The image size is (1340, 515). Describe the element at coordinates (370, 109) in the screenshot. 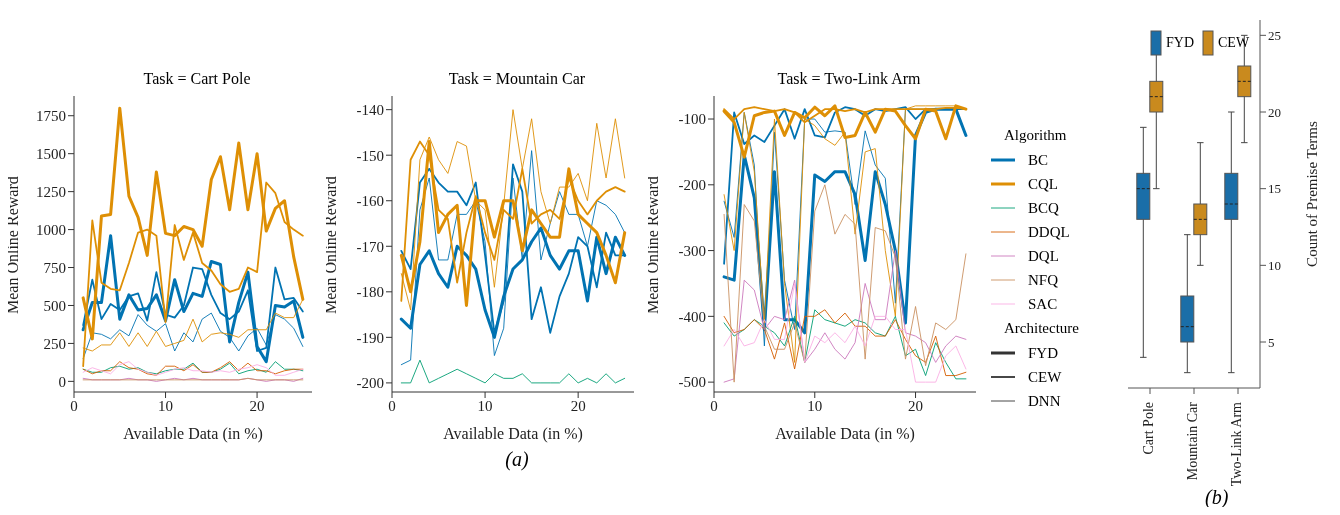

I see `y-tick-label: -140` at that location.